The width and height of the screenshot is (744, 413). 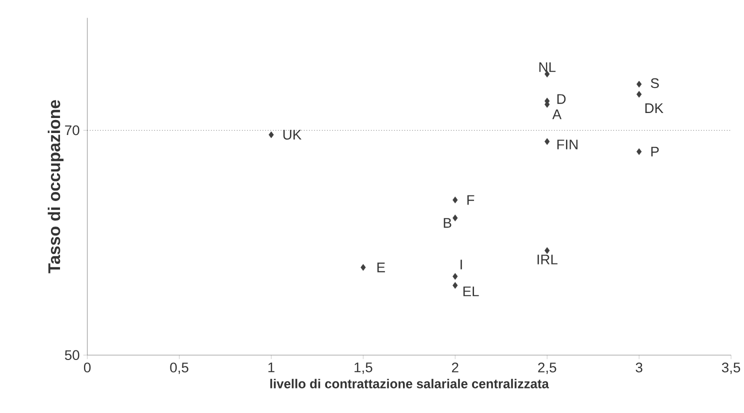 What do you see at coordinates (547, 67) in the screenshot?
I see `annotation: NL` at bounding box center [547, 67].